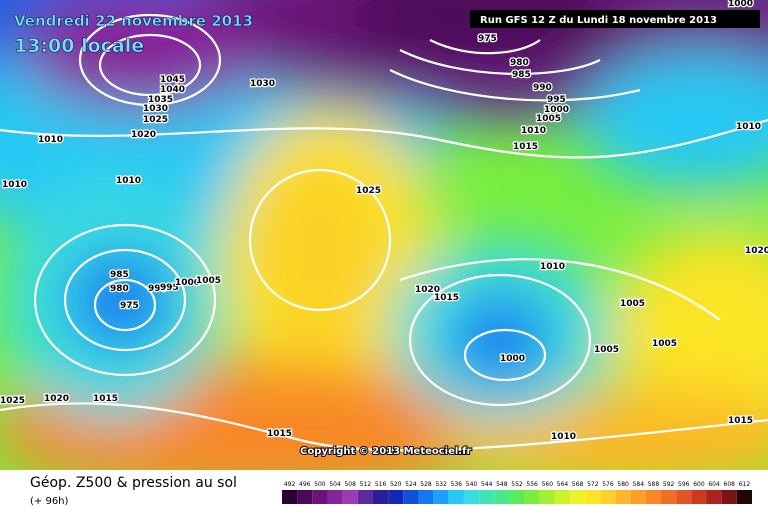 This screenshot has width=768, height=516. Describe the element at coordinates (517, 484) in the screenshot. I see `scale-label: 552` at that location.